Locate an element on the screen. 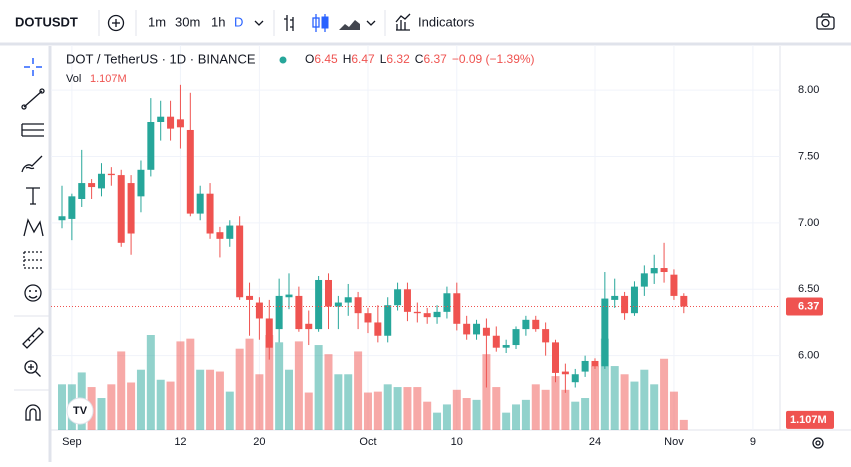 The image size is (851, 467). change: −0.09 (−1.39%) is located at coordinates (493, 59).